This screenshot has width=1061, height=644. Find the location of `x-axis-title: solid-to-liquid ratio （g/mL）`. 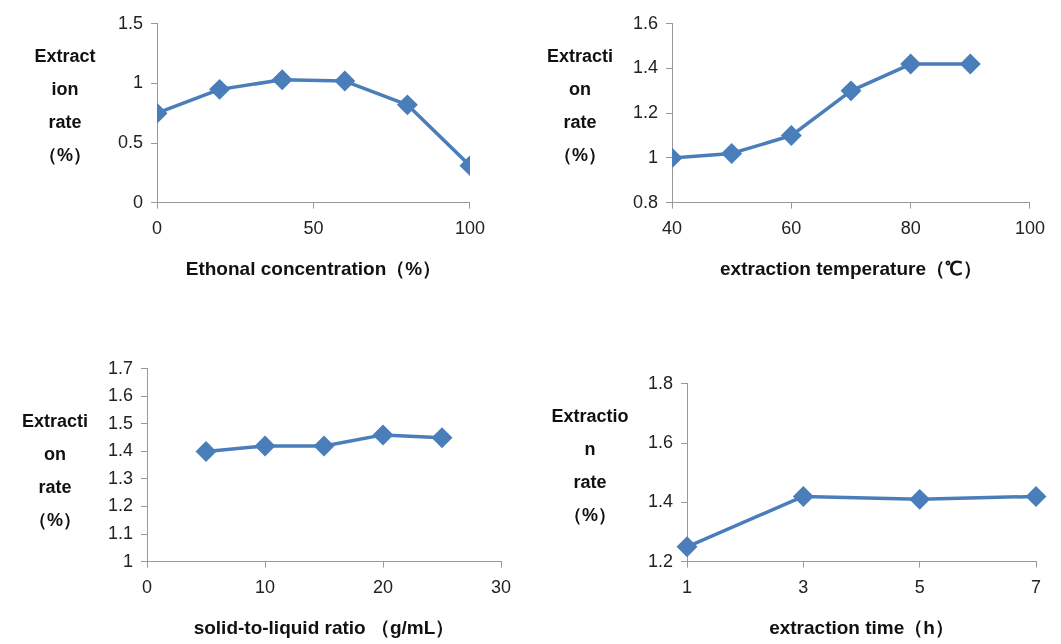

x-axis-title: solid-to-liquid ratio （g/mL） is located at coordinates (324, 627).